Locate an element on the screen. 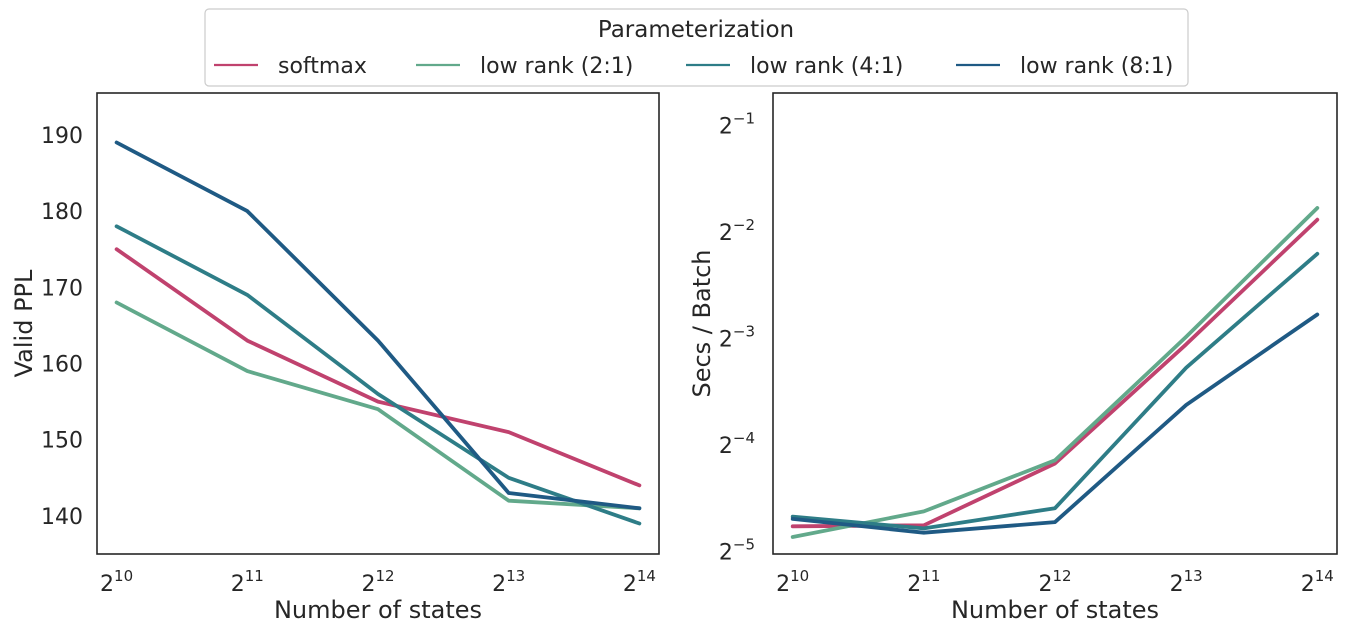 The width and height of the screenshot is (1346, 633). legend-entry: softmax is located at coordinates (290, 66).